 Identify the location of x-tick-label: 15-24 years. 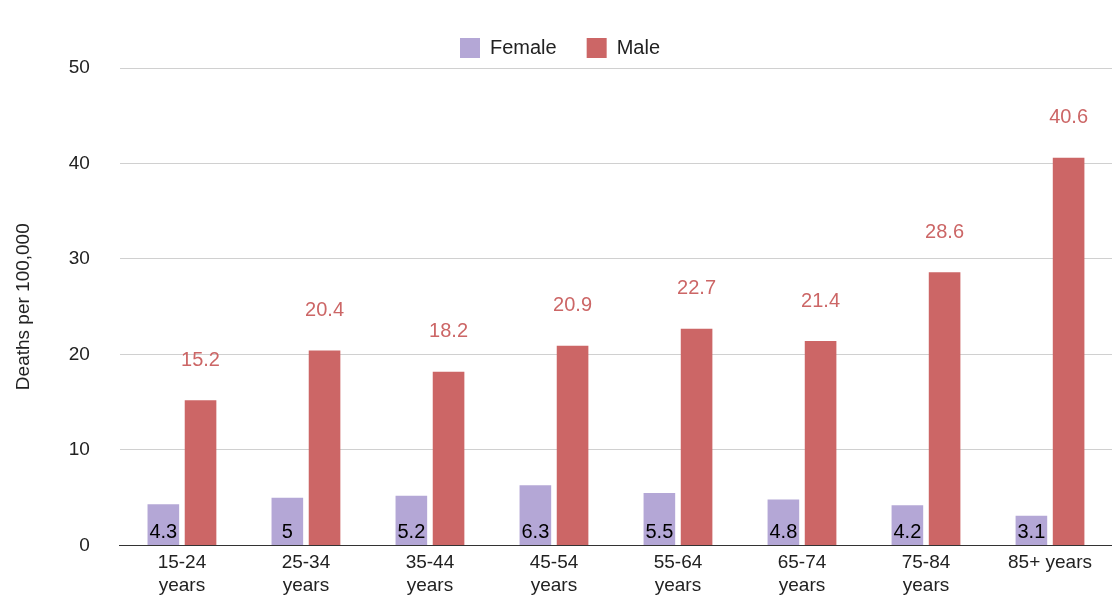
(182, 573).